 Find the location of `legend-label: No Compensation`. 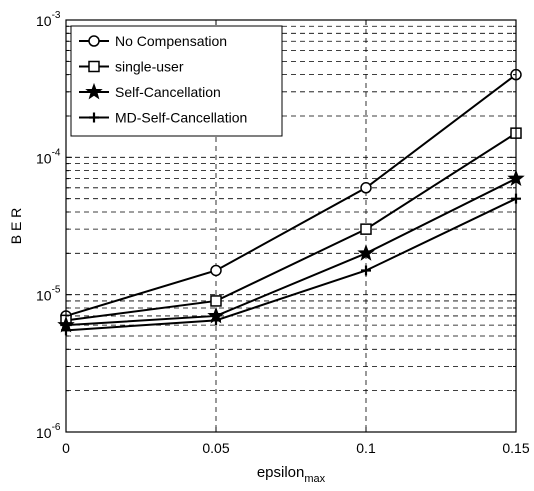

legend-label: No Compensation is located at coordinates (171, 41).